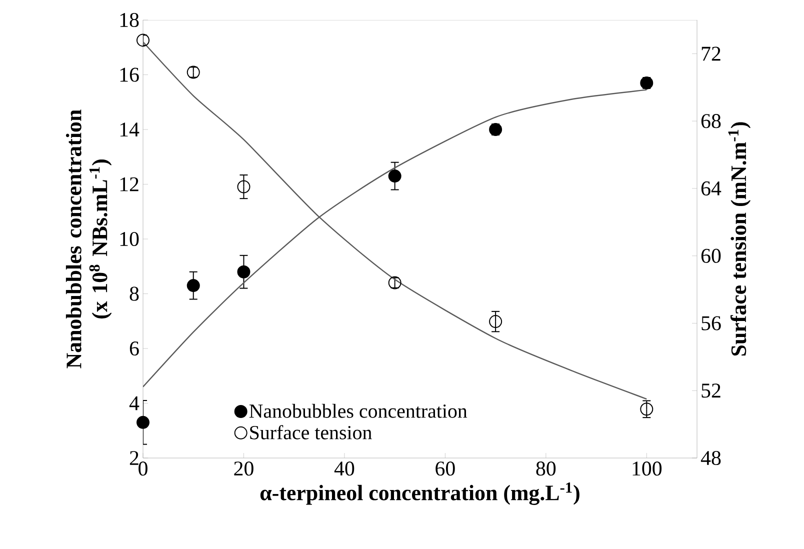 The height and width of the screenshot is (549, 804). I want to click on x-tick-label: 20, so click(244, 469).